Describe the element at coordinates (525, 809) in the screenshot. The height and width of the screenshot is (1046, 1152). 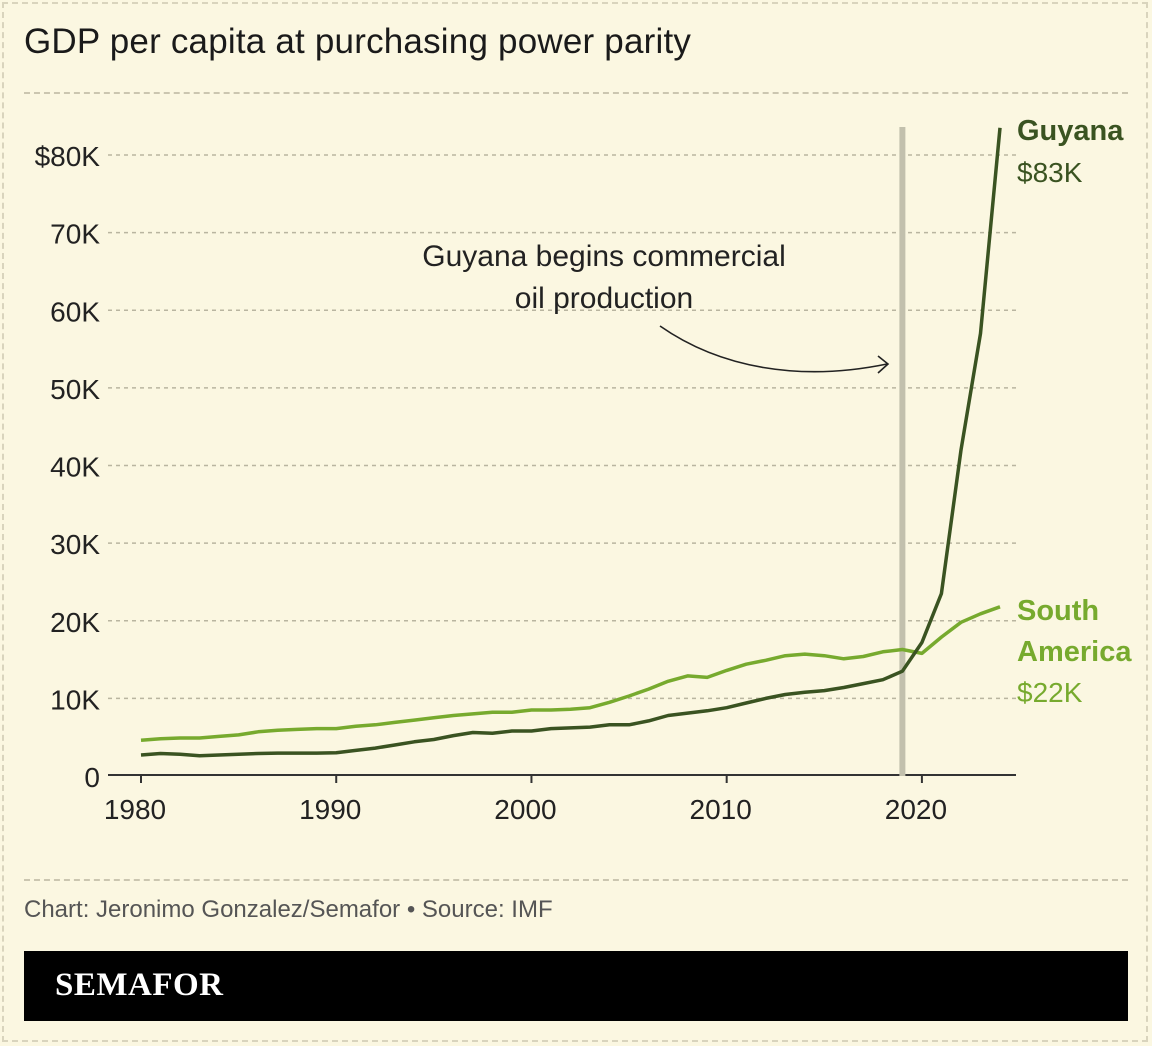
I see `x-tick-label: 2000` at that location.